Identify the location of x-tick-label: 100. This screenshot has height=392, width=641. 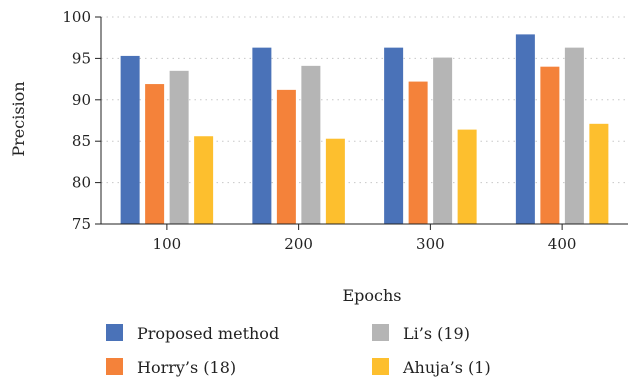
(167, 244).